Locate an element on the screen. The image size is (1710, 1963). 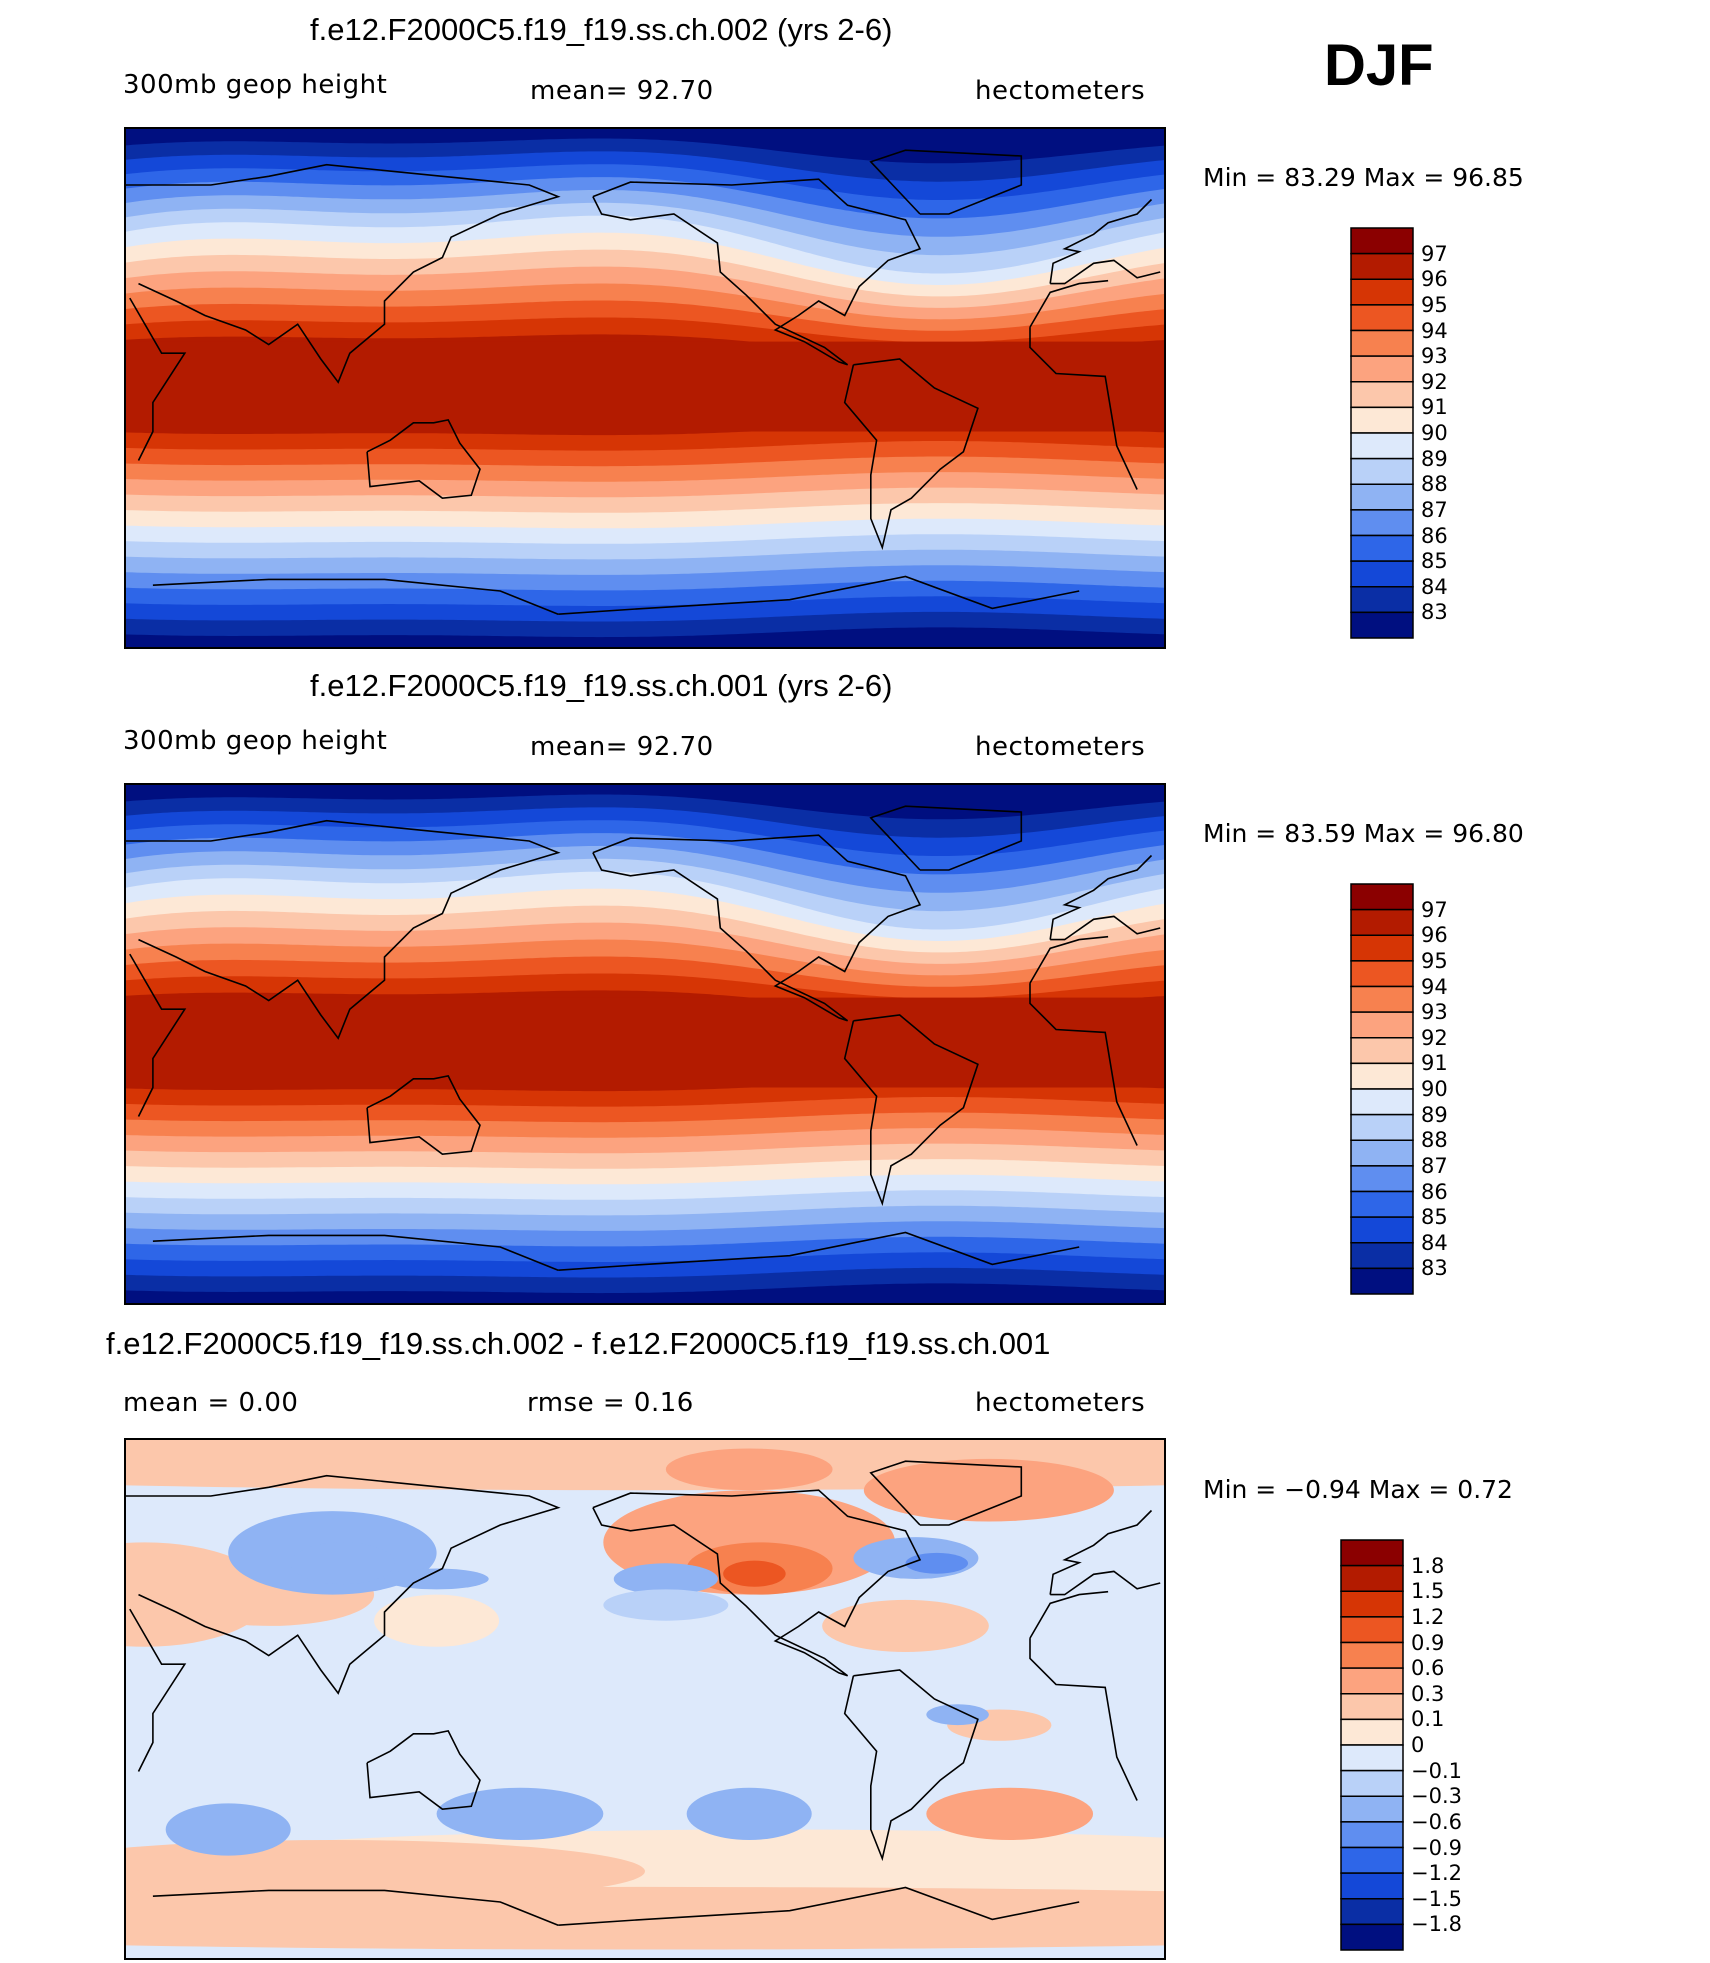
colorbar-tick-label: 91 is located at coordinates (1434, 1063).